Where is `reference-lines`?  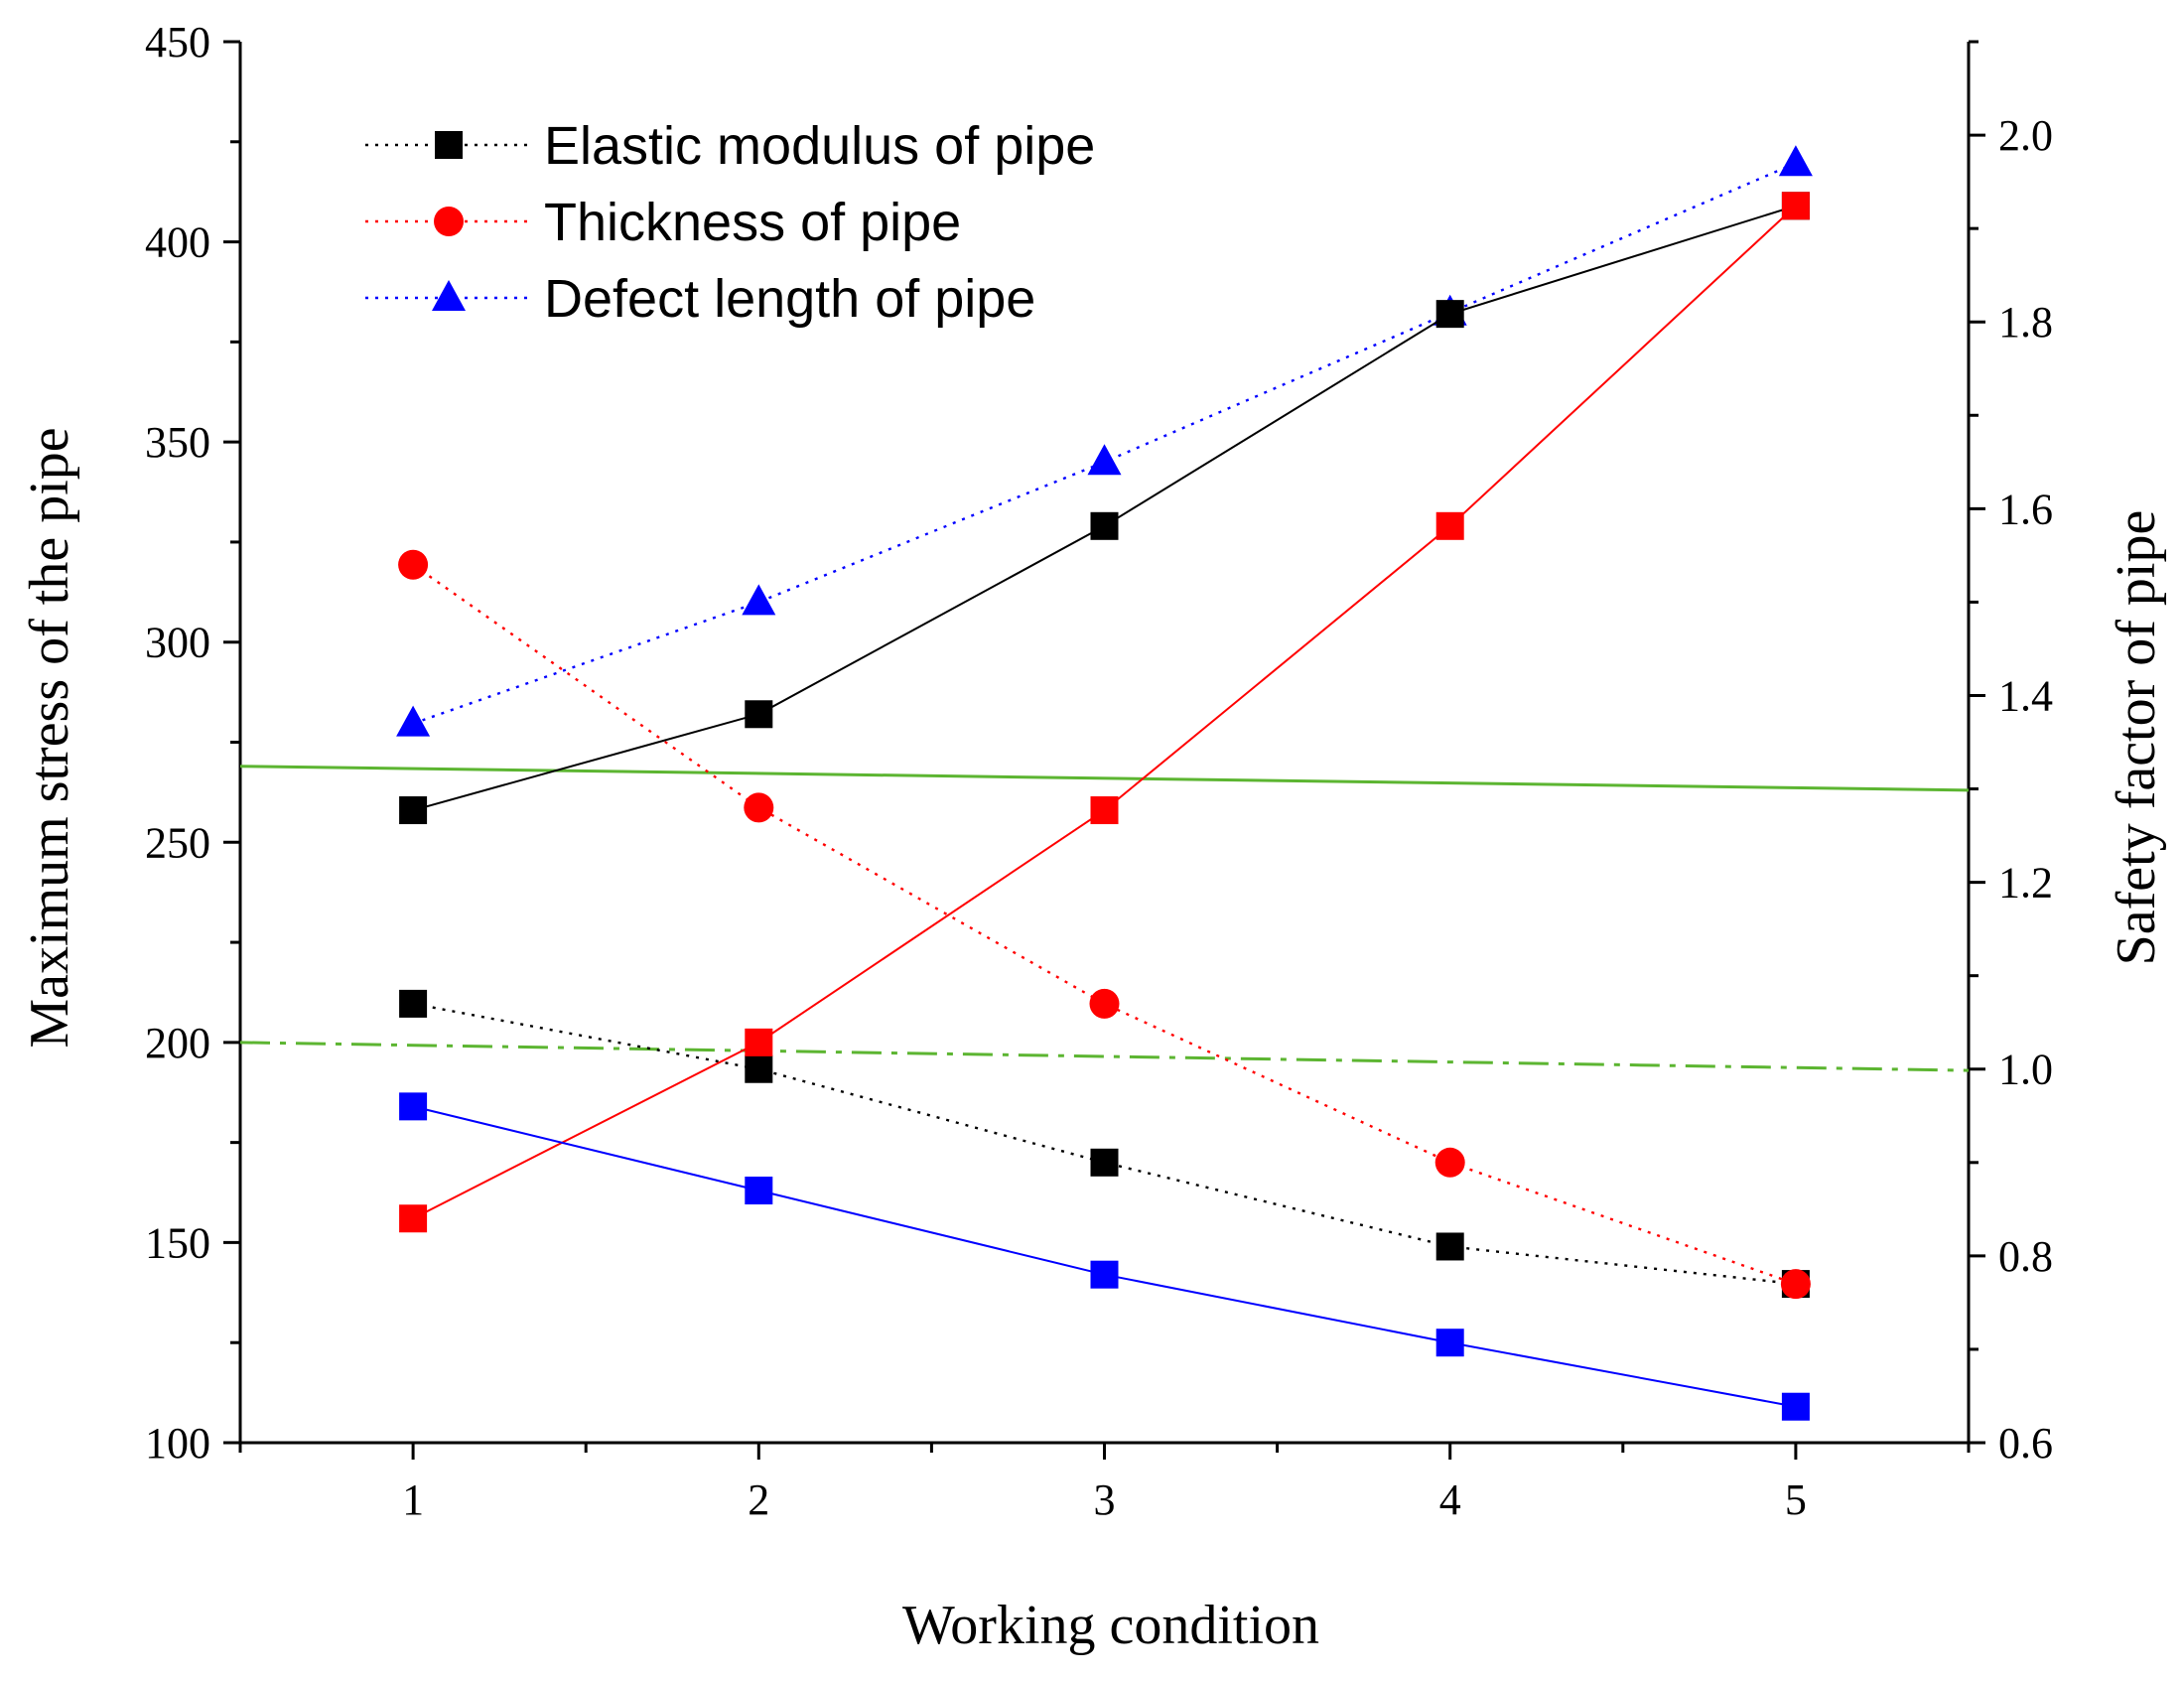 reference-lines is located at coordinates (1104, 918).